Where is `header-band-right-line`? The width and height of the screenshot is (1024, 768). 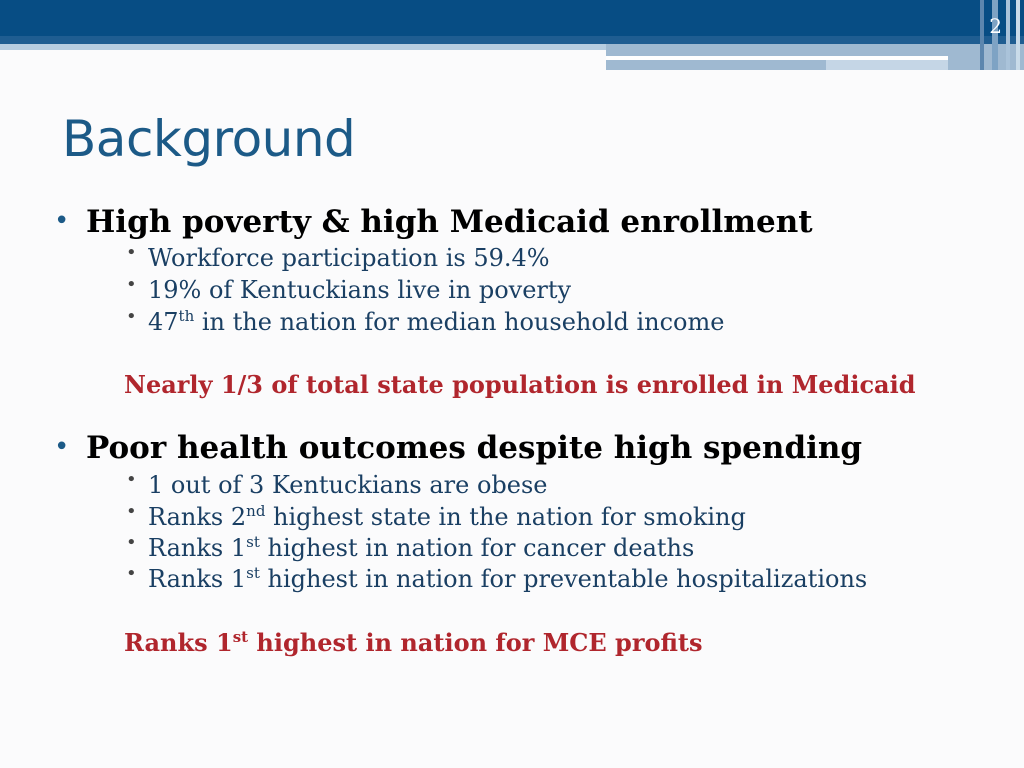 header-band-right-line is located at coordinates (777, 58).